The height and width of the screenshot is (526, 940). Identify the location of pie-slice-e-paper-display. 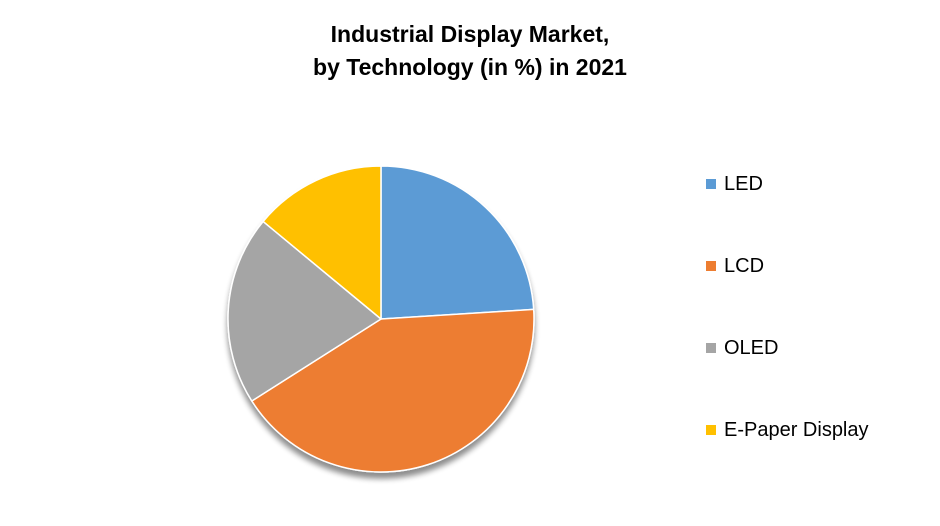
(322, 242).